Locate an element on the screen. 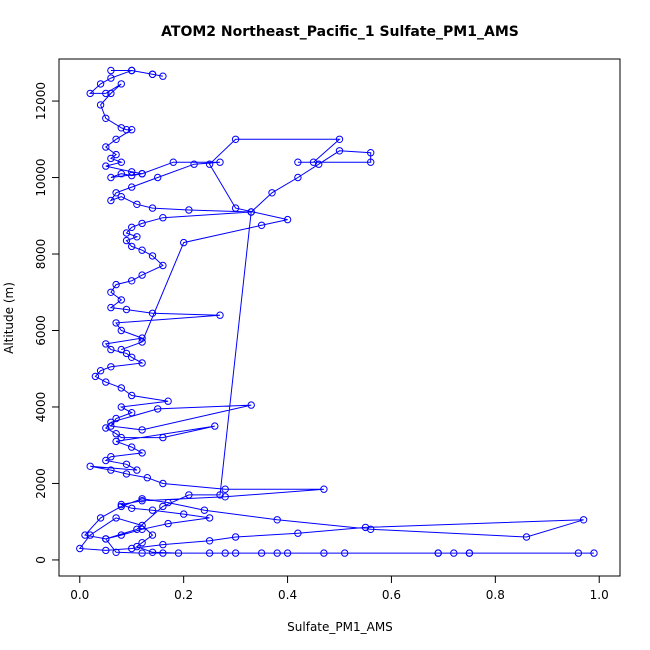 The width and height of the screenshot is (650, 650). y-tick-label: 2000 is located at coordinates (41, 483).